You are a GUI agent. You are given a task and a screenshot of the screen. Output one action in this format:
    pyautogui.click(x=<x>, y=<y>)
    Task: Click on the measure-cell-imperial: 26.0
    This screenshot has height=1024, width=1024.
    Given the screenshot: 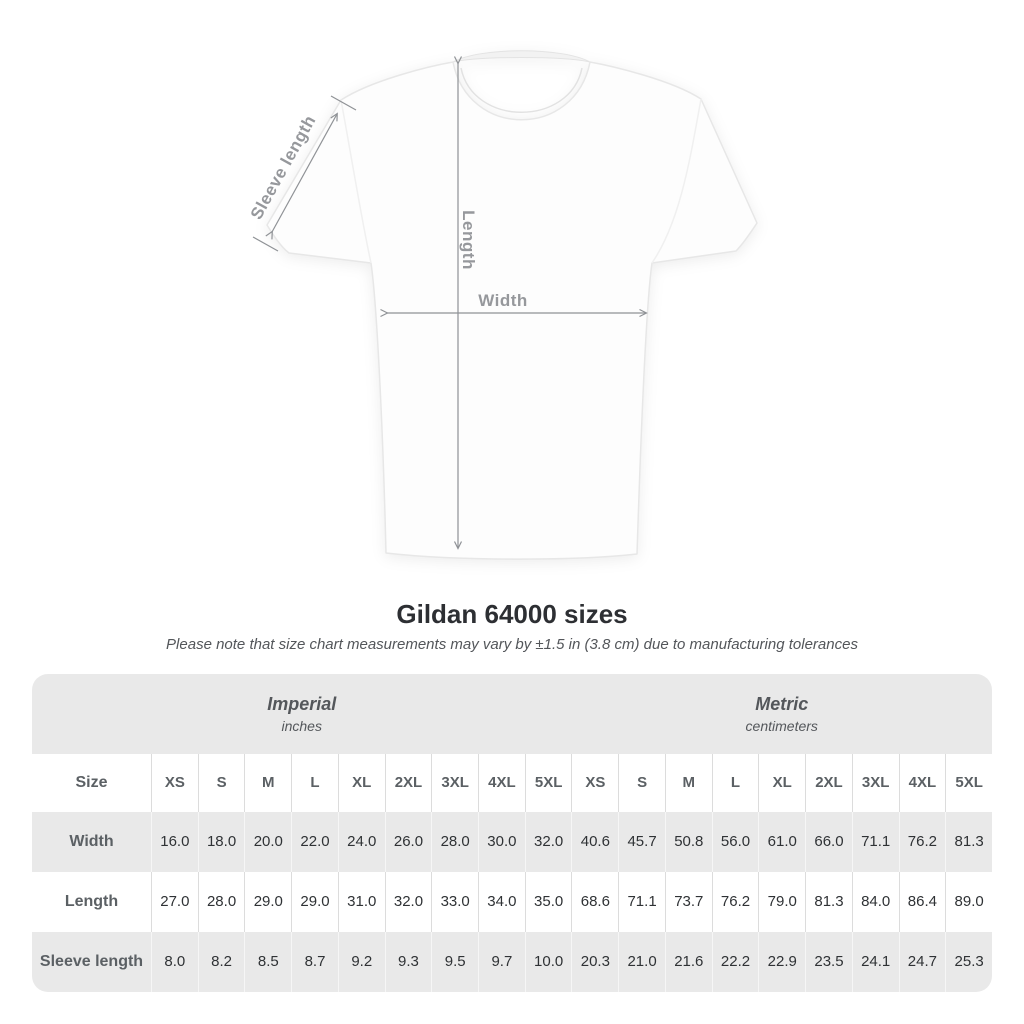 What is the action you would take?
    pyautogui.click(x=408, y=841)
    